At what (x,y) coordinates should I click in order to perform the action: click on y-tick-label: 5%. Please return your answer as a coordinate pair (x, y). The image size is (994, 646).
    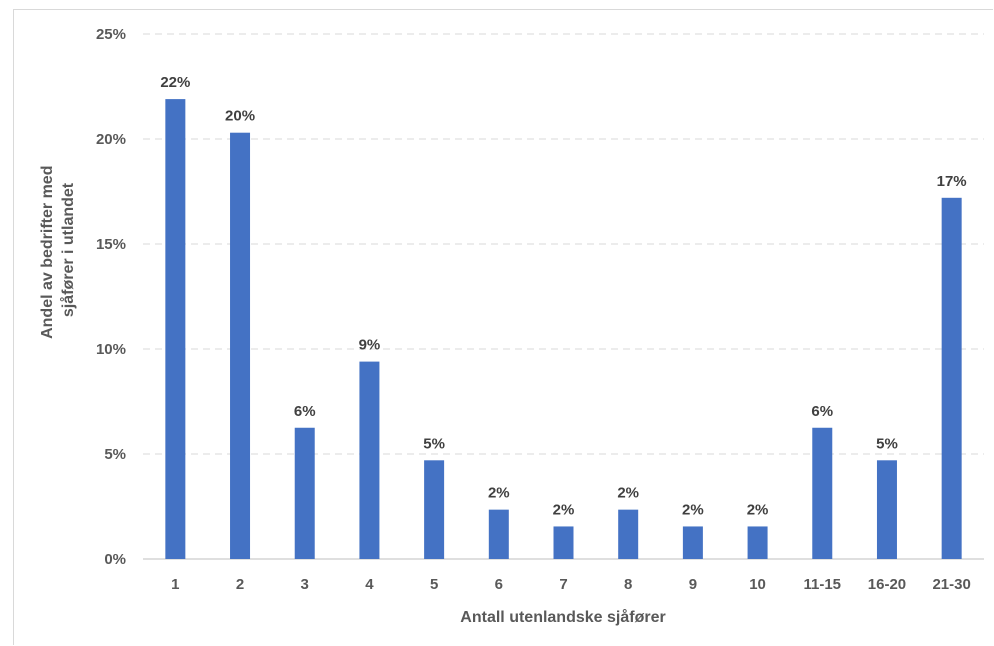
    Looking at the image, I should click on (115, 454).